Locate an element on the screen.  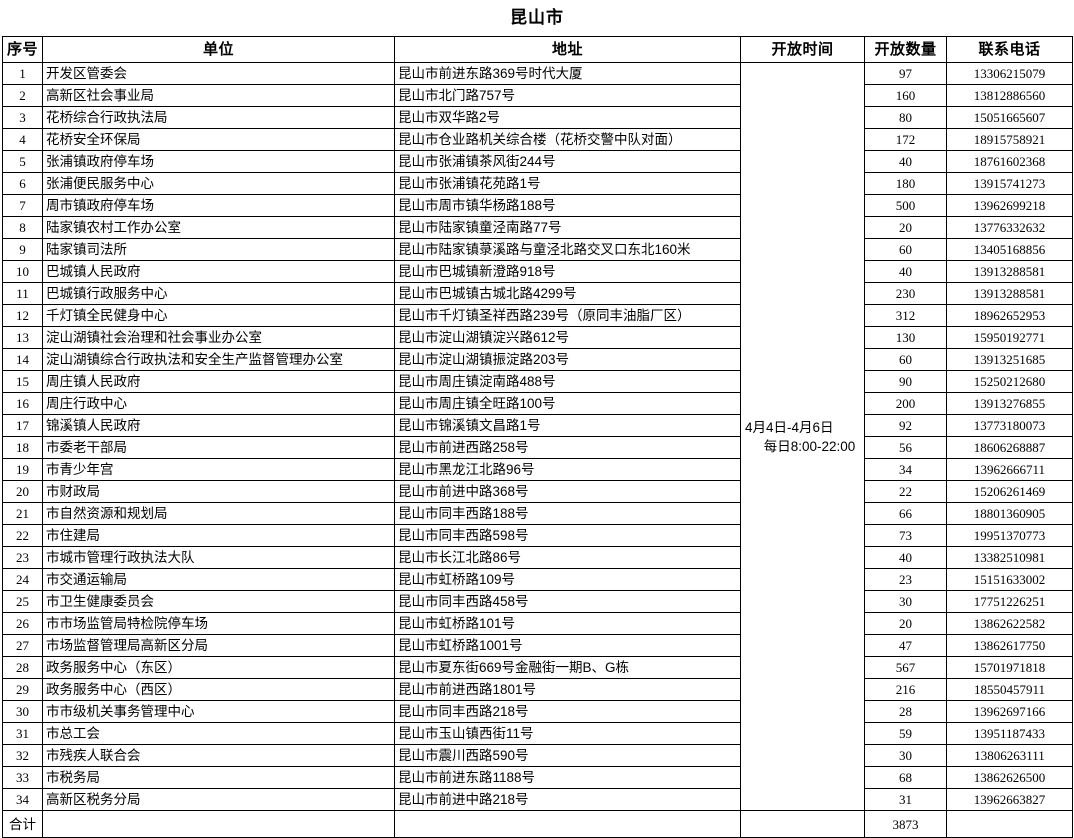
cell-address: 昆山市虹桥路109号 is located at coordinates (567, 579).